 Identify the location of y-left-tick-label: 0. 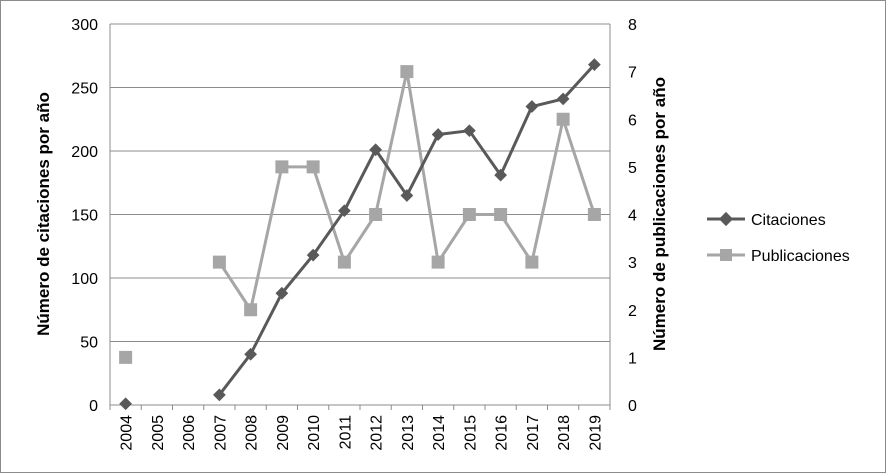
(93, 406).